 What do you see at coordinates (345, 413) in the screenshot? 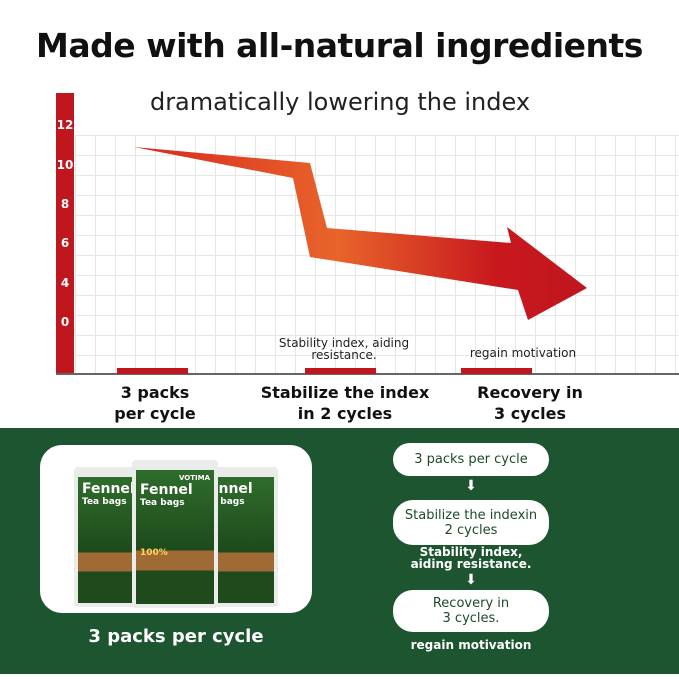
I see `label-line: in 2 cycles` at bounding box center [345, 413].